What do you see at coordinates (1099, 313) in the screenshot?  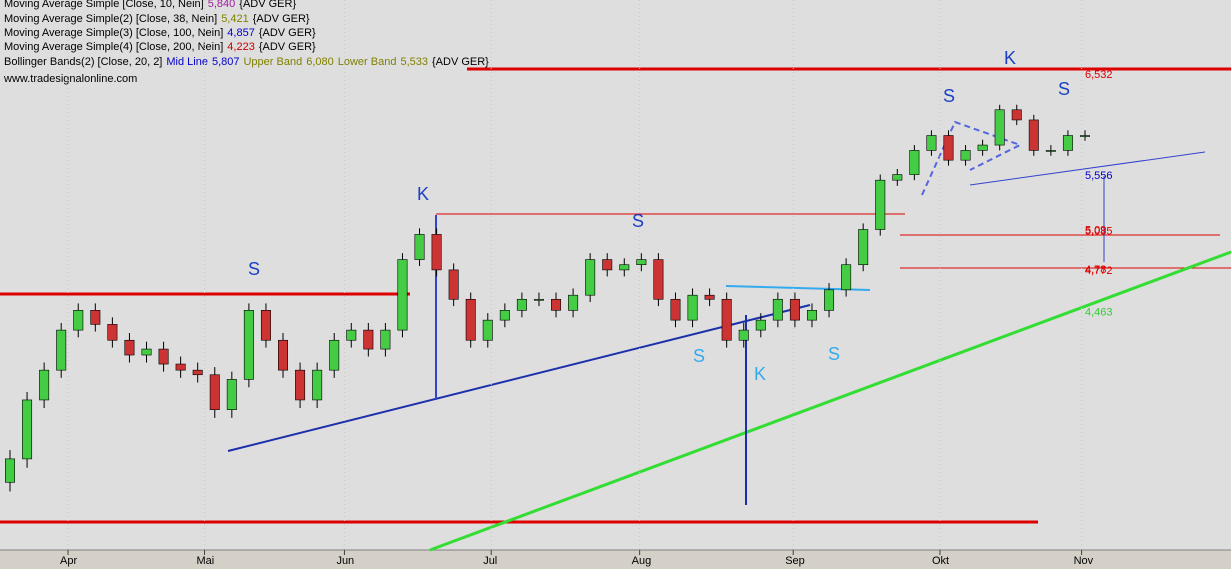 I see `price-label: 4,463` at bounding box center [1099, 313].